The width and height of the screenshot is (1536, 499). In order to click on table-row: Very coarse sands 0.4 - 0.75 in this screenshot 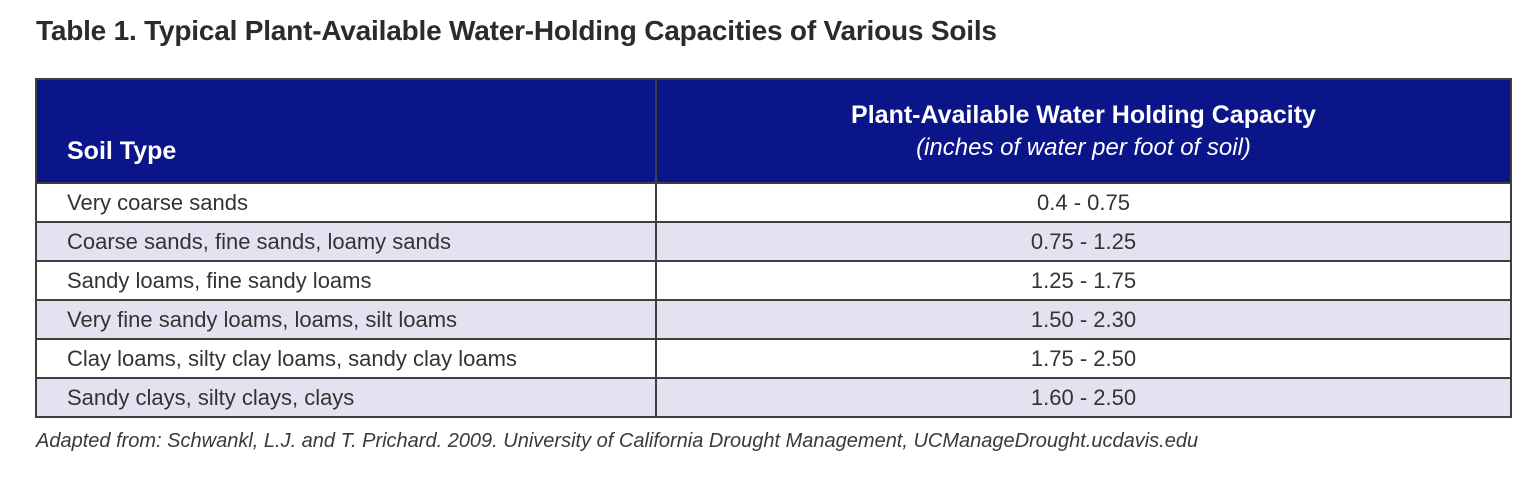, I will do `click(773, 202)`.